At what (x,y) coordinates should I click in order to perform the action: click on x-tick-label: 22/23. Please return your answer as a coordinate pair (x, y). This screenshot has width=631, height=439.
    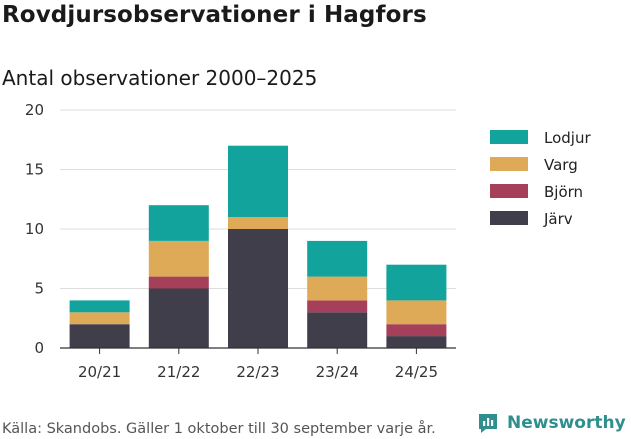
    Looking at the image, I should click on (257, 372).